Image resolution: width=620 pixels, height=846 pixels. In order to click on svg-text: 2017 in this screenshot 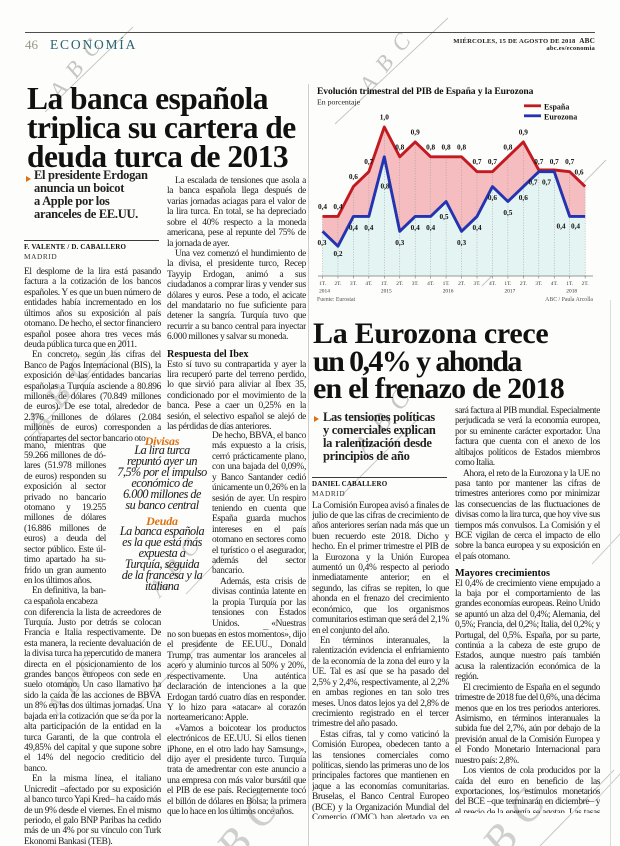, I will do `click(510, 292)`.